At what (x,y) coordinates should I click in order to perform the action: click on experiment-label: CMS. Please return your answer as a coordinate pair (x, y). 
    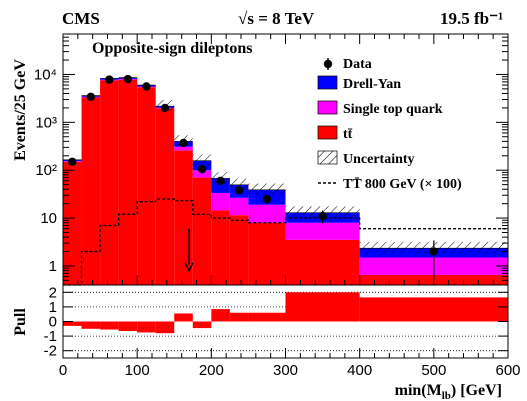
    Looking at the image, I should click on (81, 18).